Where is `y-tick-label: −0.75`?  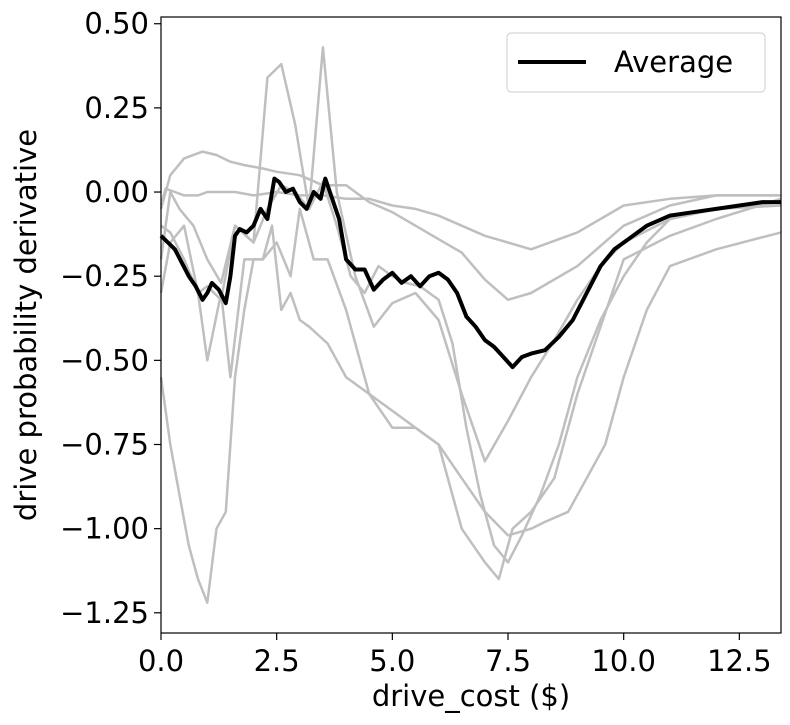
y-tick-label: −0.75 is located at coordinates (104, 444).